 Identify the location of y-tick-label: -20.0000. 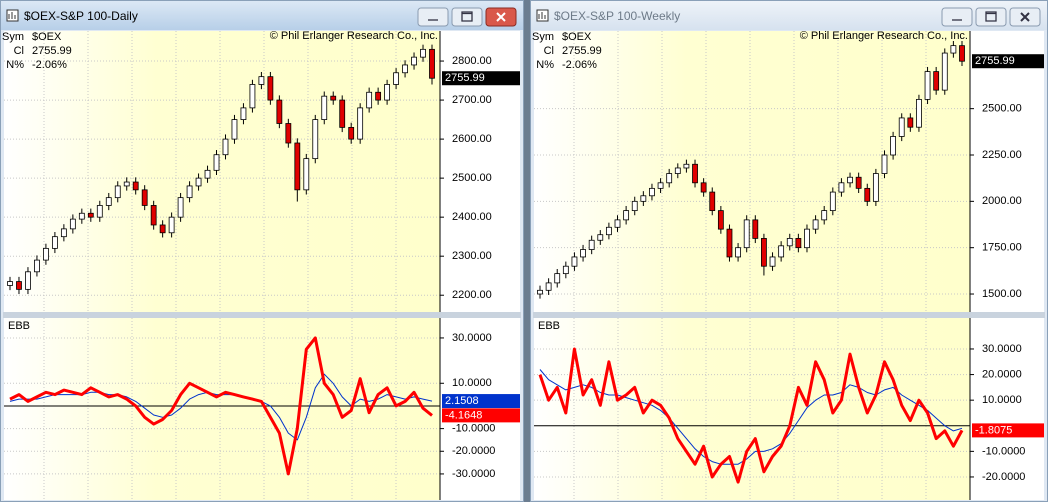
(473, 451).